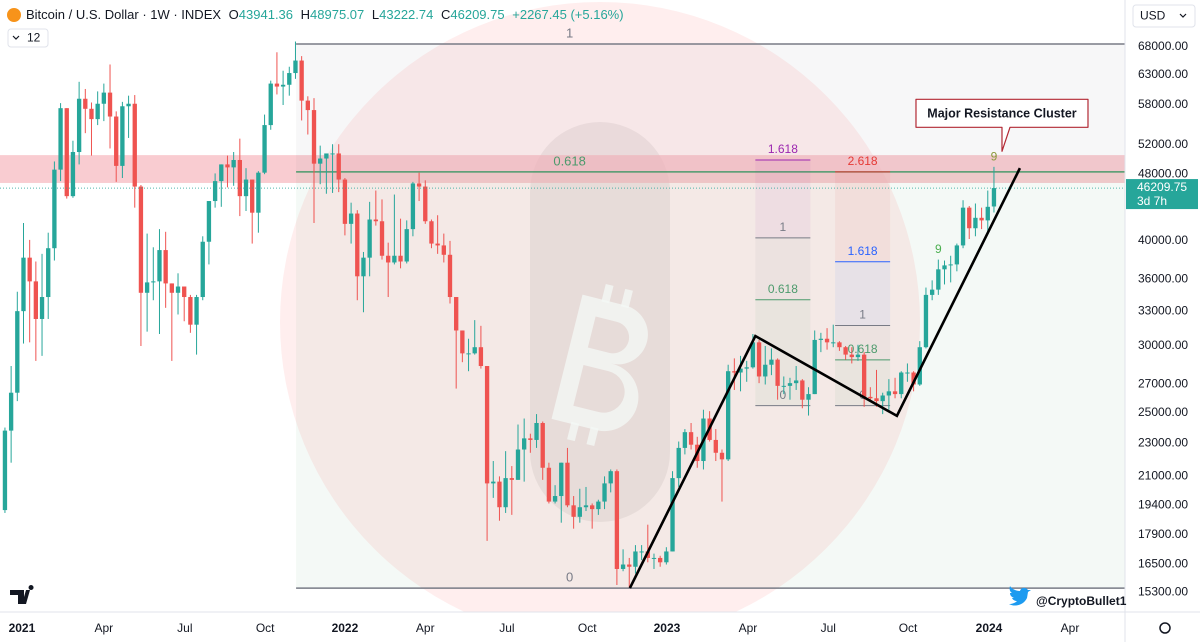  Describe the element at coordinates (1163, 534) in the screenshot. I see `y-tick-label: 17900.00` at that location.